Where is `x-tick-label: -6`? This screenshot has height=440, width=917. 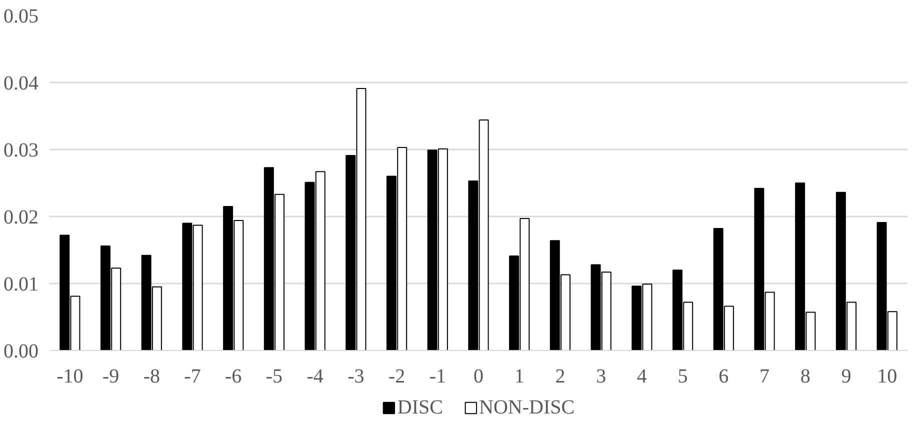
x-tick-label: -6 is located at coordinates (233, 377).